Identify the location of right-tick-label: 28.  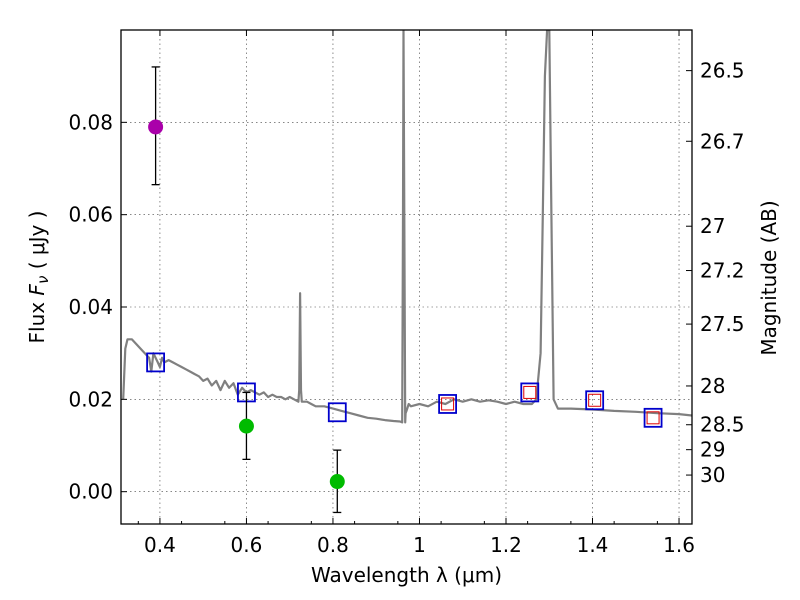
(712, 386).